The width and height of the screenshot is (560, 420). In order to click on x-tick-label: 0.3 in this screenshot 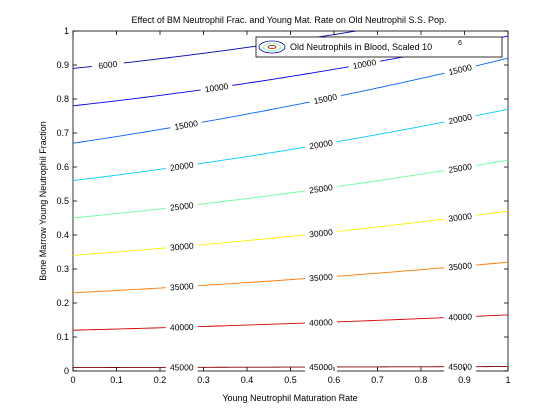, I will do `click(203, 380)`.